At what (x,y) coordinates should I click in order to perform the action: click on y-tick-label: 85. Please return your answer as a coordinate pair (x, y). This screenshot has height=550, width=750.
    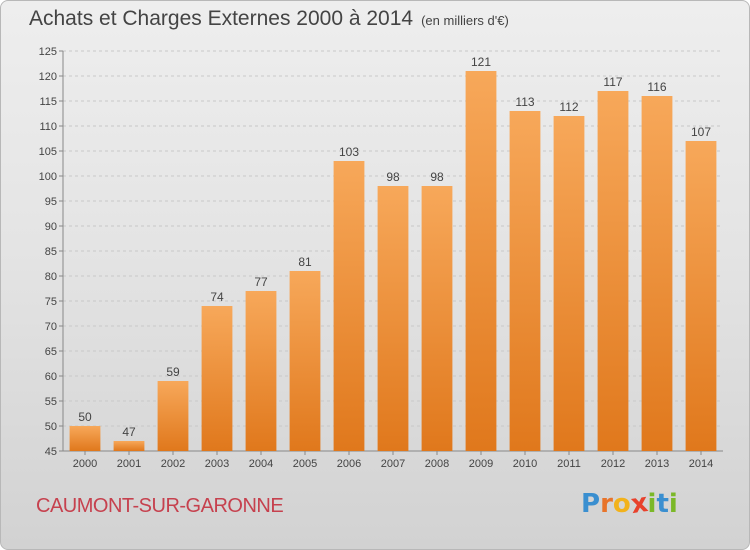
    Looking at the image, I should click on (51, 252).